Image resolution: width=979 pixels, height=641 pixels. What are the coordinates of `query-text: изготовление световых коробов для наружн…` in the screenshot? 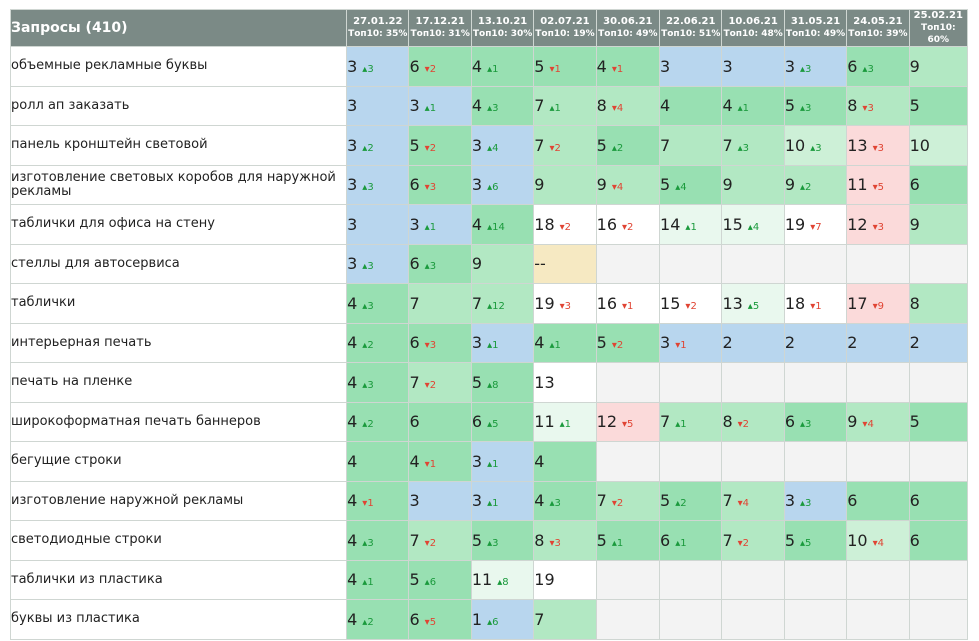 It's located at (178, 184).